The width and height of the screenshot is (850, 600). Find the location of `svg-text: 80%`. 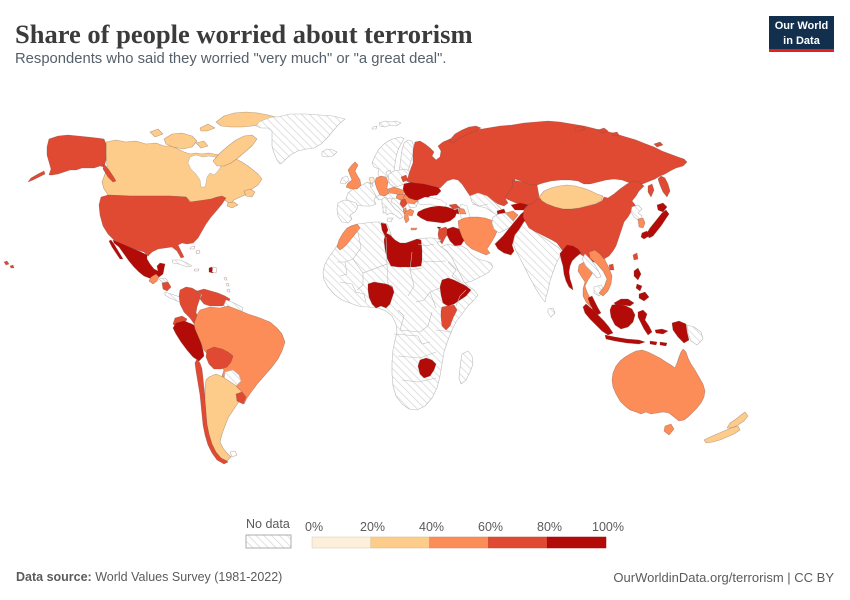

svg-text: 80% is located at coordinates (549, 527).